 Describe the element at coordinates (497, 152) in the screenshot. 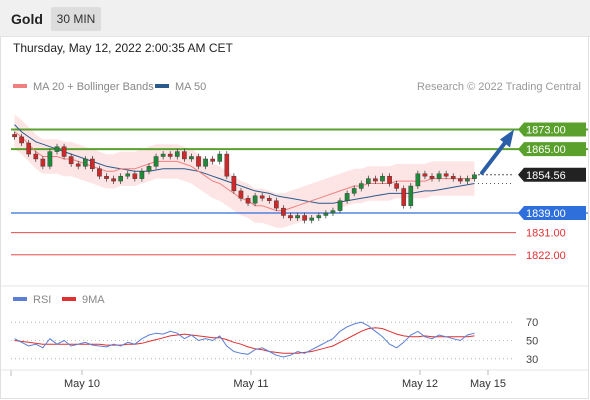

I see `forecast-arrow` at that location.